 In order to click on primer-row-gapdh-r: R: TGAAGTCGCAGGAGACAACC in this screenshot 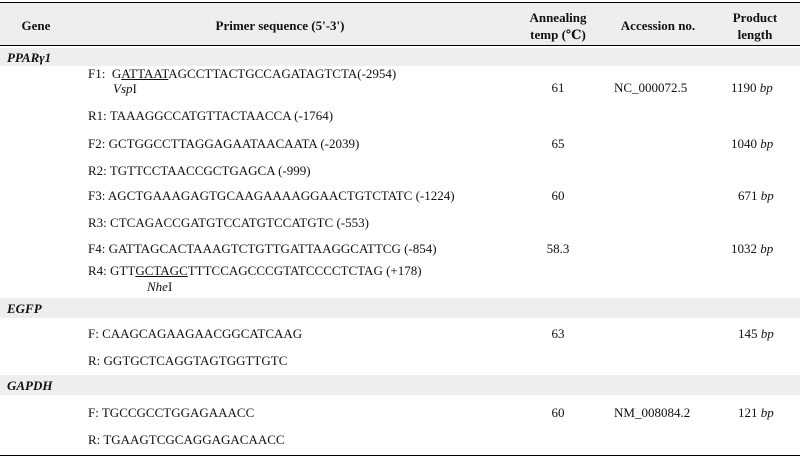, I will do `click(186, 439)`.